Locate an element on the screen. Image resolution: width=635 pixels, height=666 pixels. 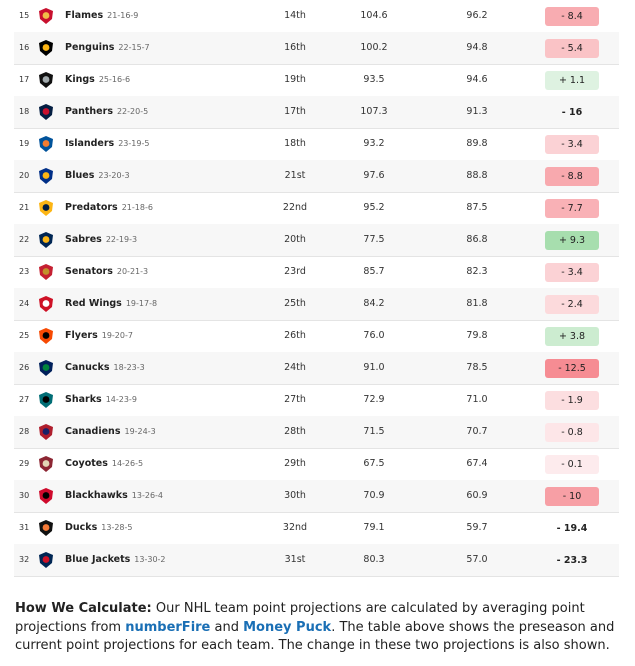
team-name: Penguins 22-15-7 is located at coordinates (107, 48).